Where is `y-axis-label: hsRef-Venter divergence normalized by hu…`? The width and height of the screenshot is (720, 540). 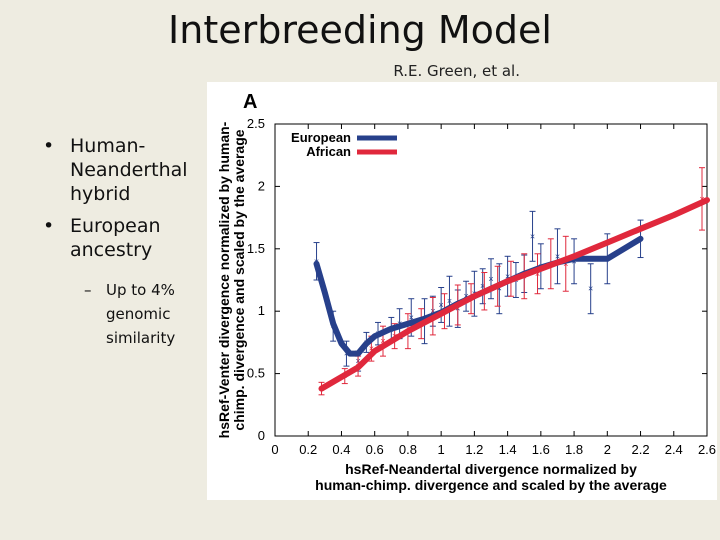 y-axis-label: hsRef-Venter divergence normalized by hu… is located at coordinates (231, 279).